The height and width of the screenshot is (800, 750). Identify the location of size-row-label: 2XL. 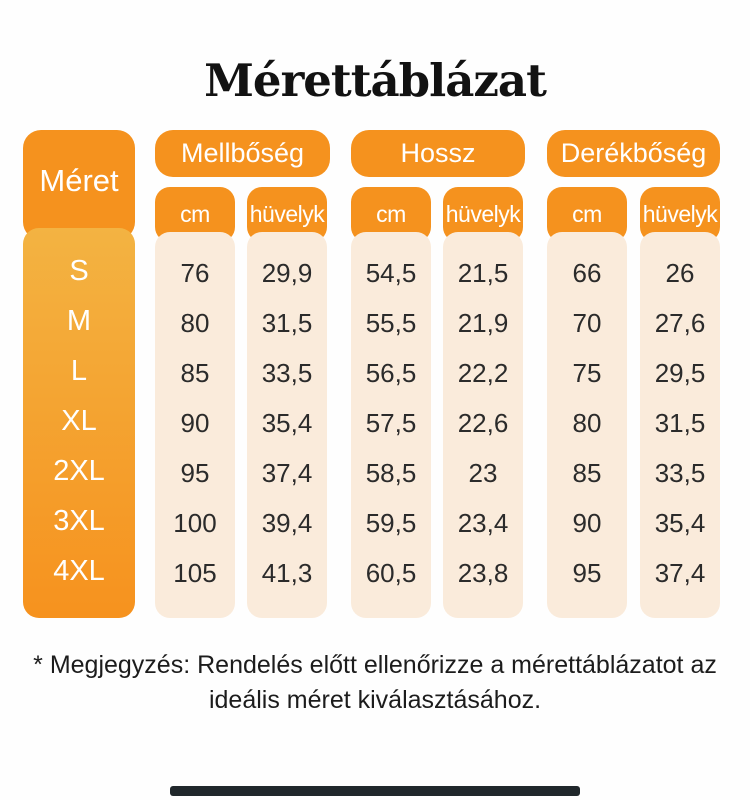
(79, 471).